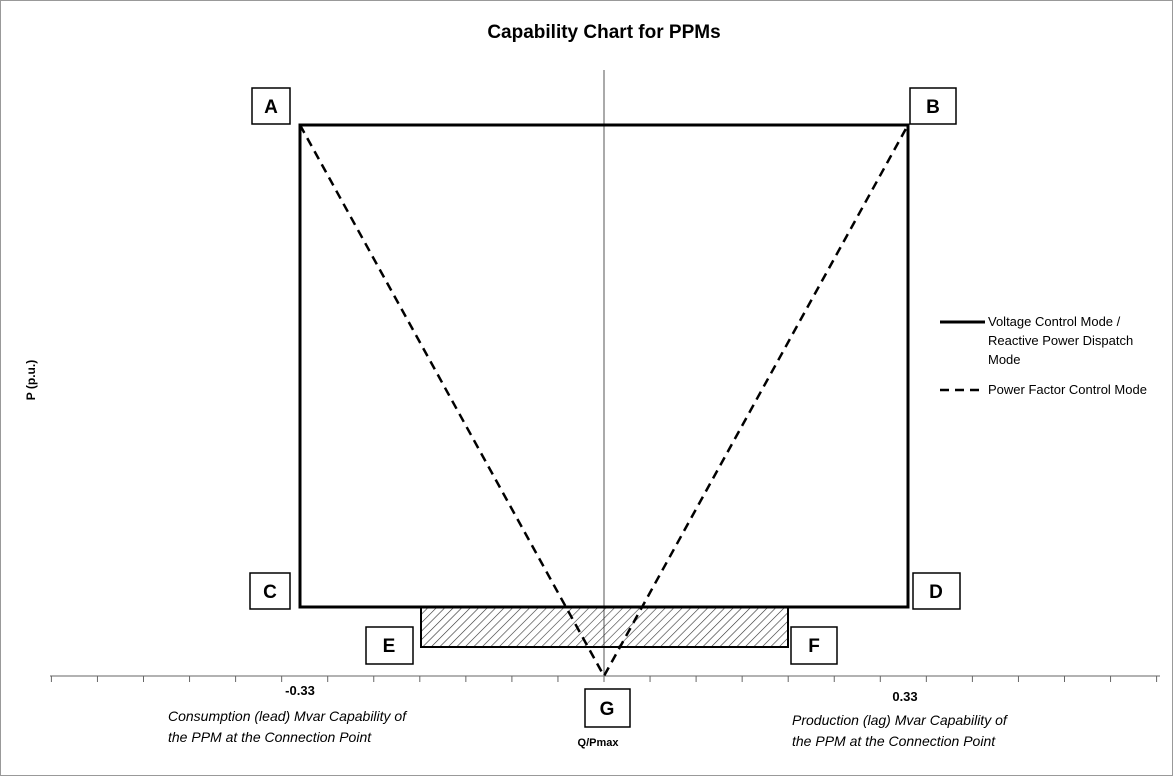 Image resolution: width=1173 pixels, height=776 pixels. I want to click on legend-text: Power Factor Control Mode, so click(1067, 389).